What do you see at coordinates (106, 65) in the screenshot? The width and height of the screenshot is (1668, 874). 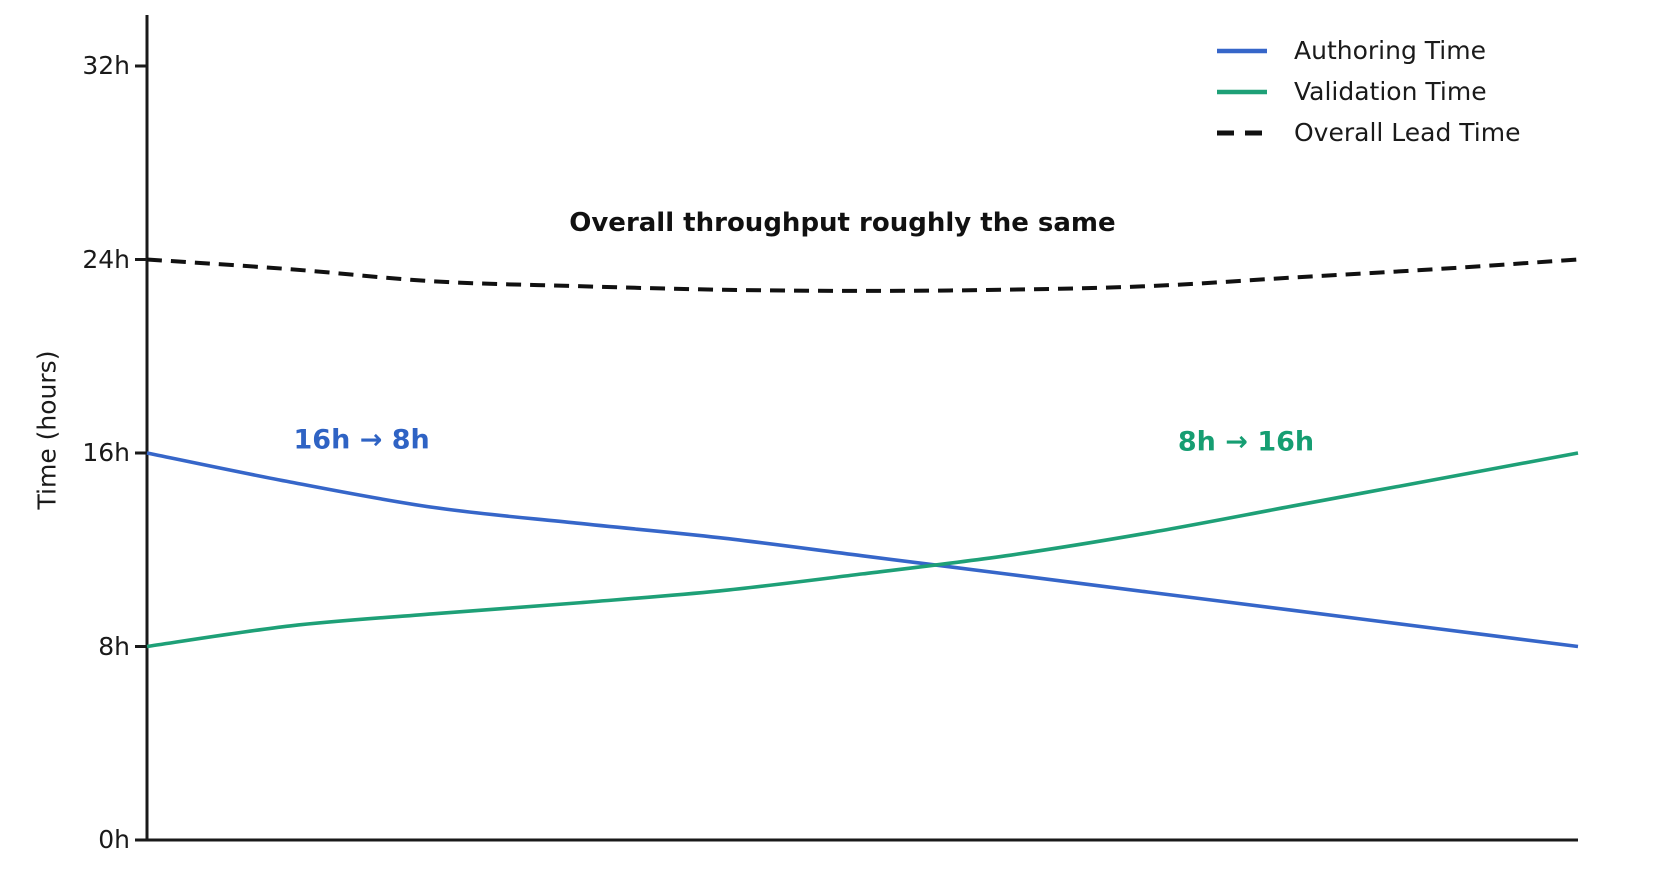 I see `y-tick-label-32h: 32h` at bounding box center [106, 65].